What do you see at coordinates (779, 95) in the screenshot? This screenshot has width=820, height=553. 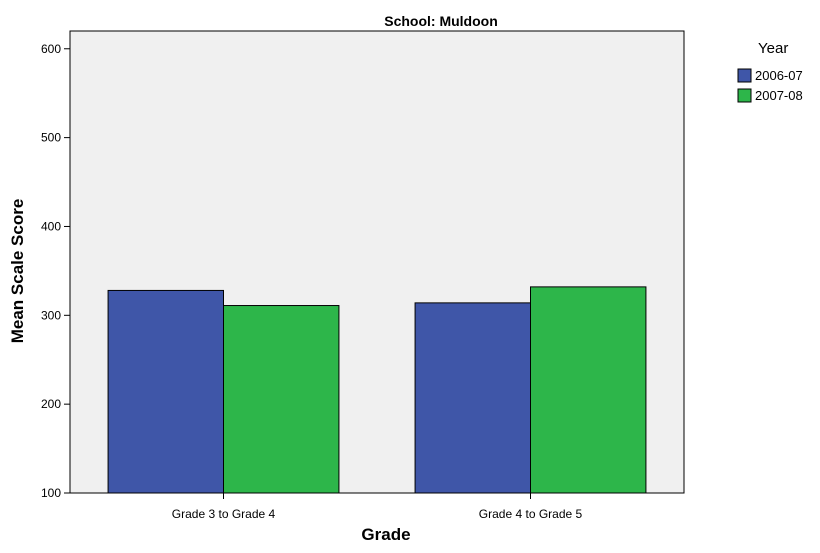 I see `legend-label: 2007-08` at bounding box center [779, 95].